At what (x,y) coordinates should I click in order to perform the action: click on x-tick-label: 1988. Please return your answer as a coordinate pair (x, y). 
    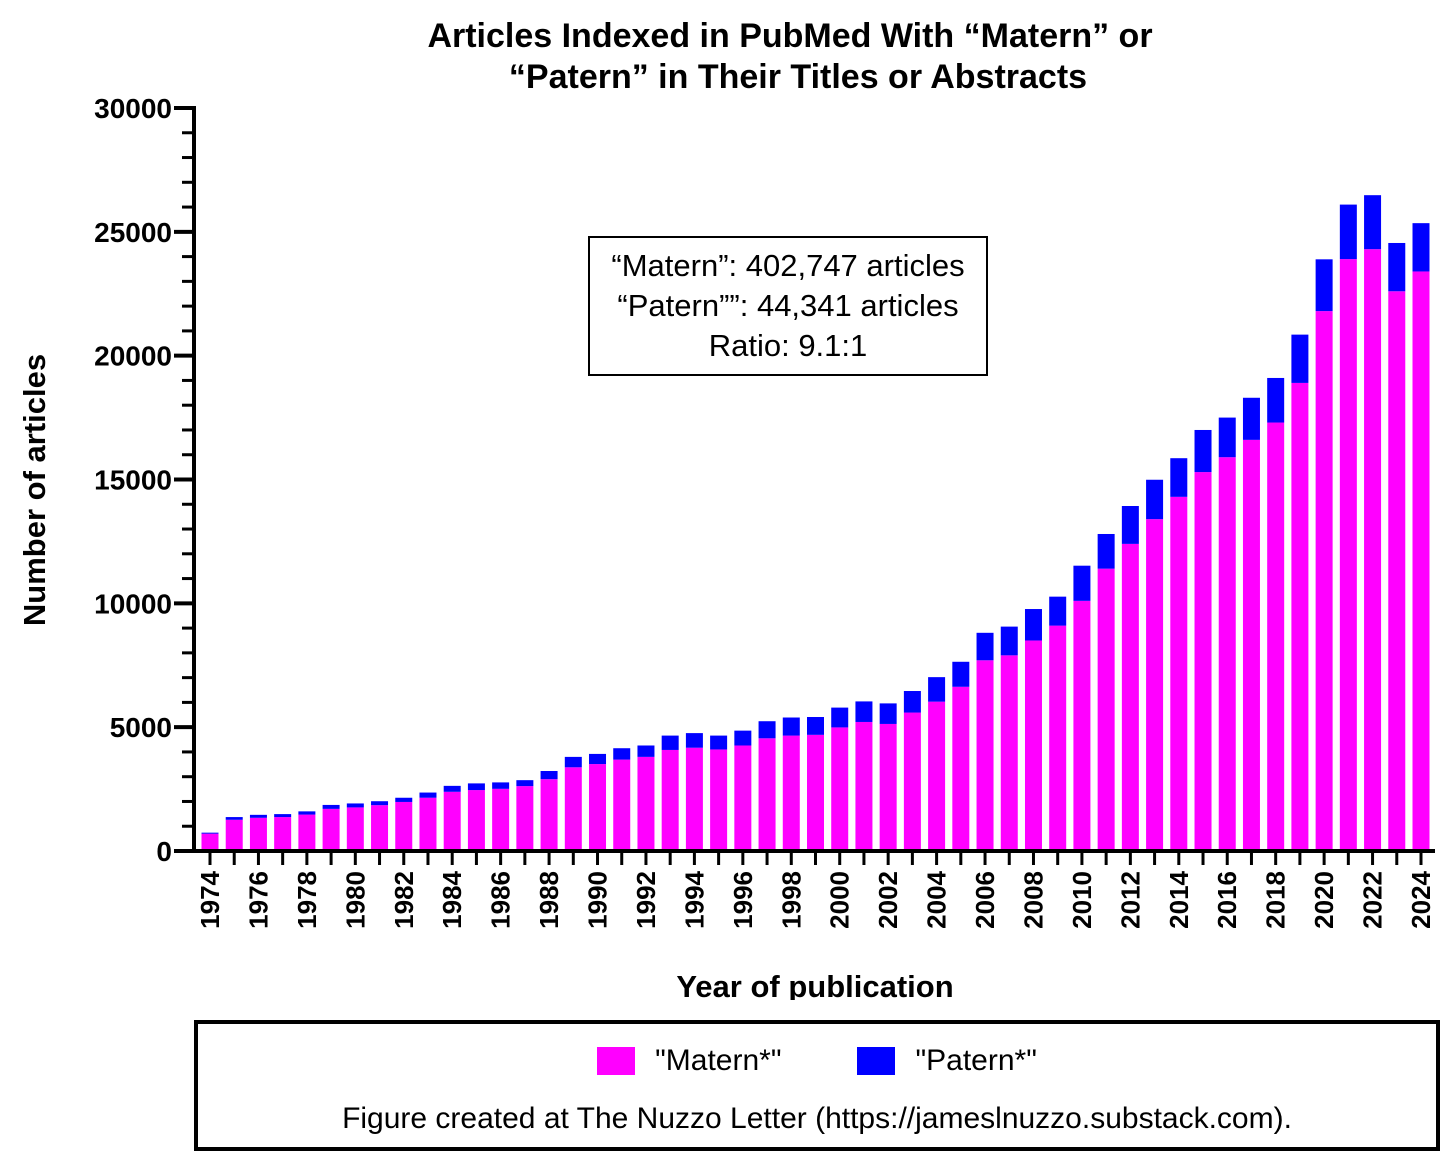
    Looking at the image, I should click on (549, 900).